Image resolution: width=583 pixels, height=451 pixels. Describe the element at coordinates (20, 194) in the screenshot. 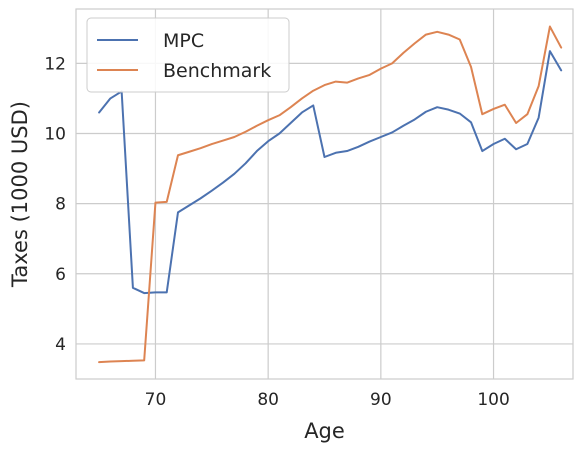

I see `y-axis-label: Taxes (1000 USD)` at that location.